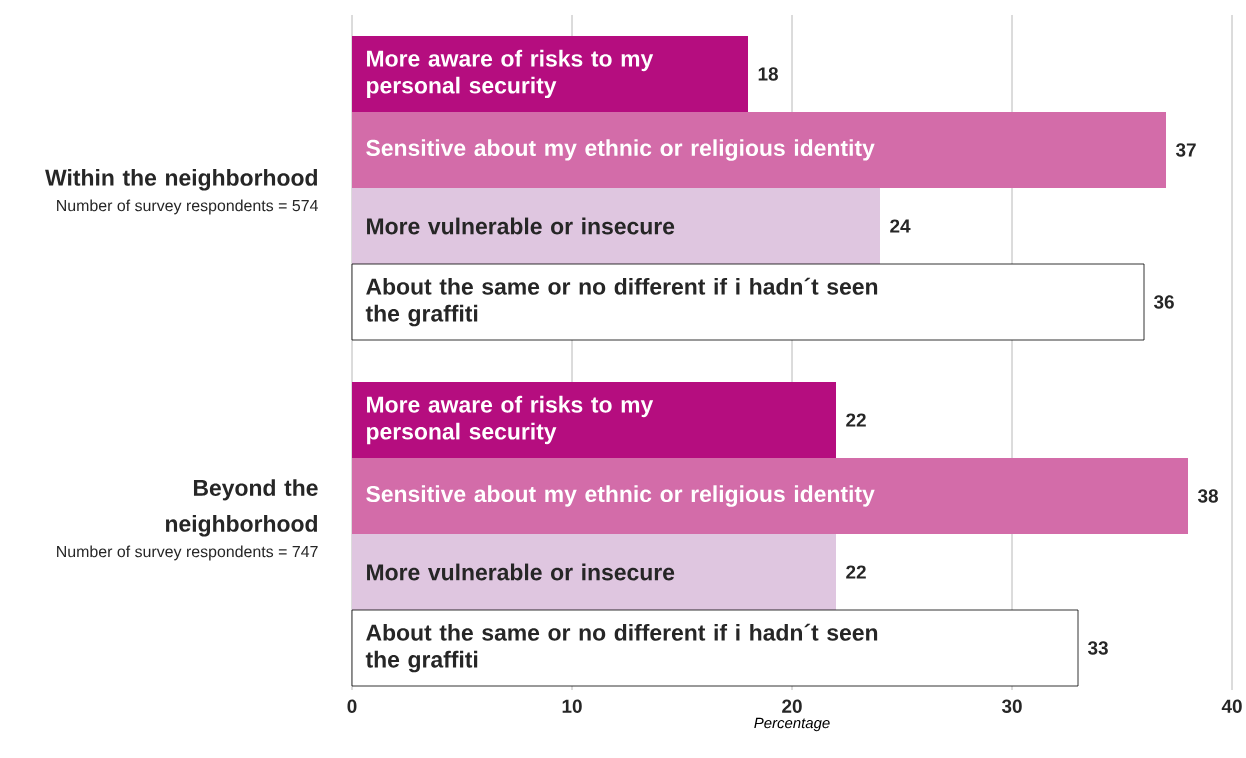 This screenshot has width=1246, height=758. I want to click on series-label: Sensitive about my ethnic or religious identity, so click(620, 150).